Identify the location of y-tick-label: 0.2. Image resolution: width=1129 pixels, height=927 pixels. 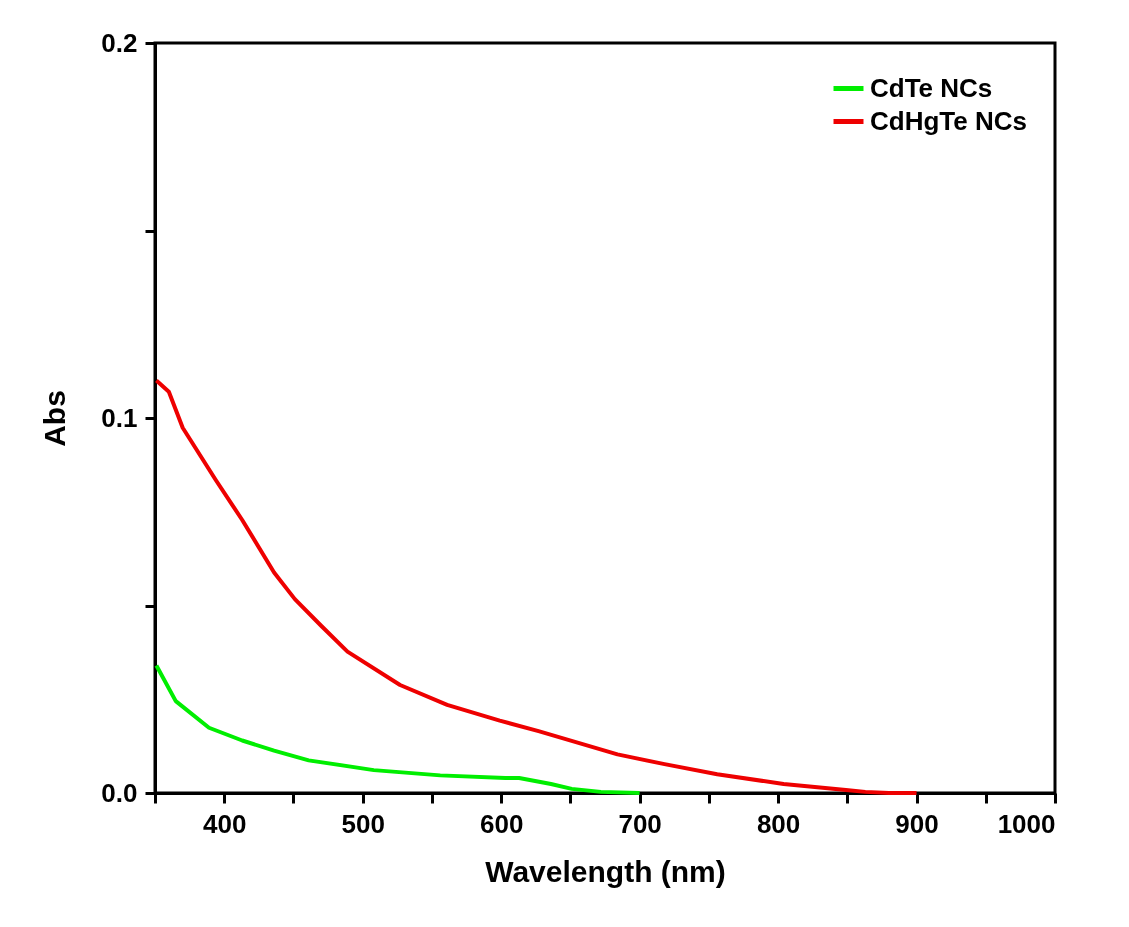
(119, 42).